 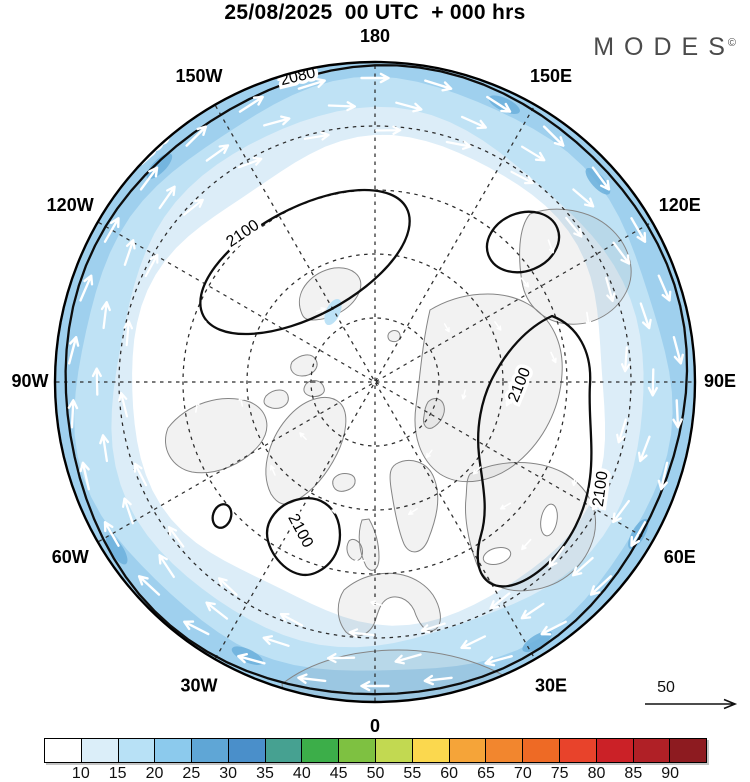 I want to click on colorbar-tick: 85, so click(x=633, y=773).